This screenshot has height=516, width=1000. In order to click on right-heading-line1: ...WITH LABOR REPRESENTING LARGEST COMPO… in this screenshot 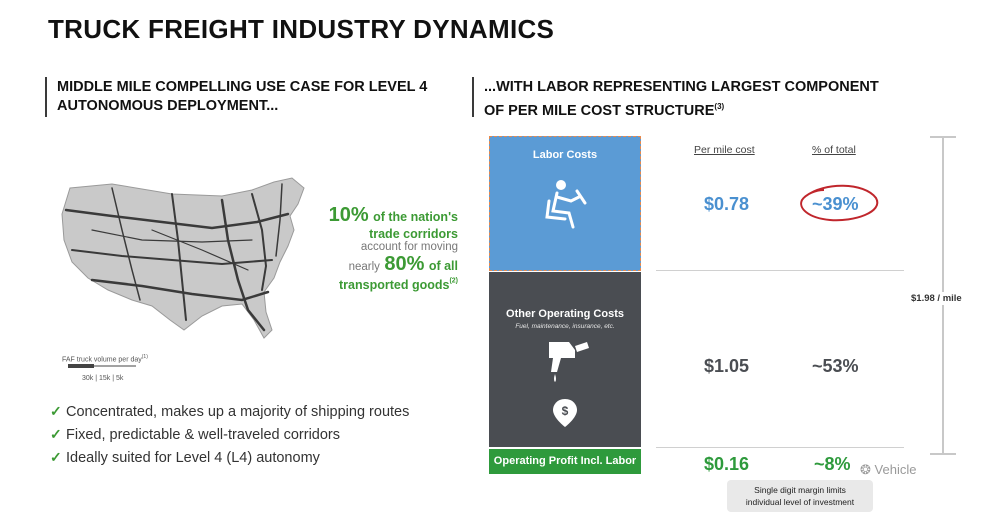, I will do `click(681, 87)`.